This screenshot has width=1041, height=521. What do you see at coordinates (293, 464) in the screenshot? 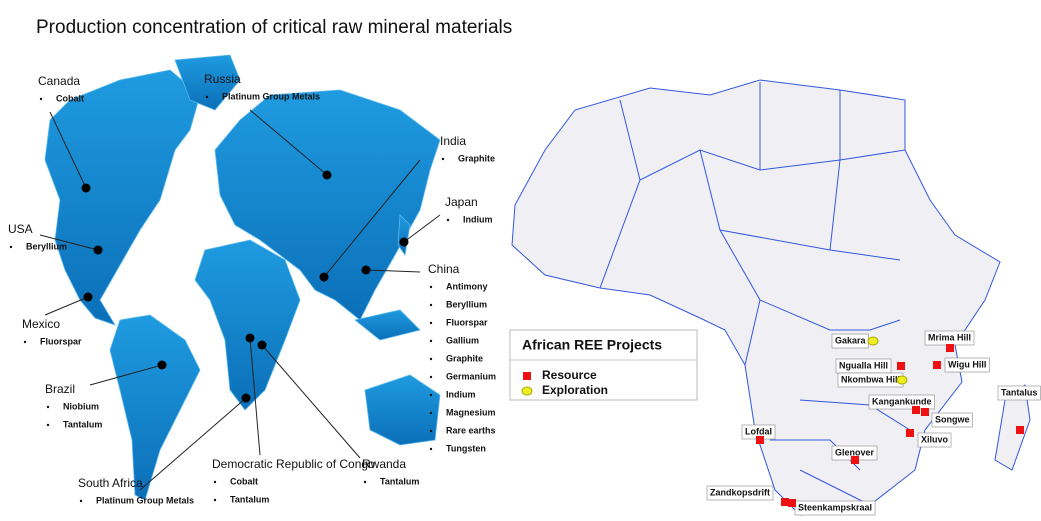
I see `country-name: Democratic Republic of Congo` at bounding box center [293, 464].